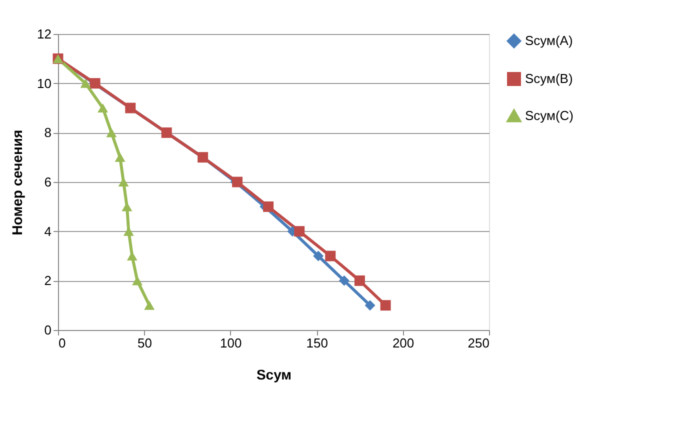 The width and height of the screenshot is (699, 428). I want to click on y-tick-label: 10, so click(44, 83).